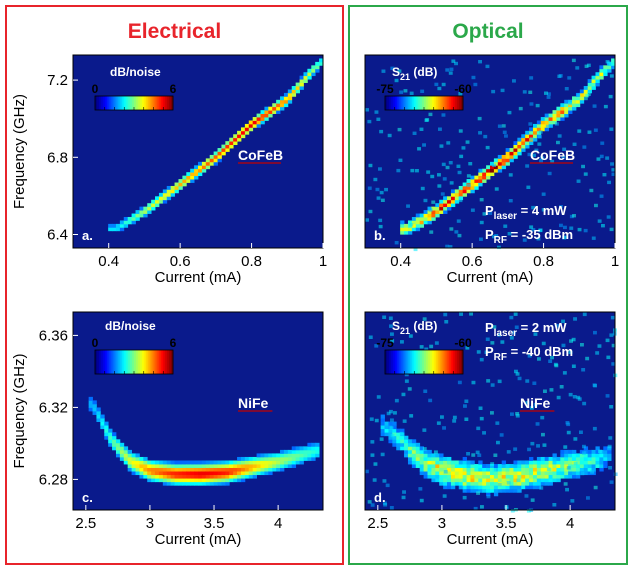 The width and height of the screenshot is (629, 565). I want to click on plot-area, so click(198, 151).